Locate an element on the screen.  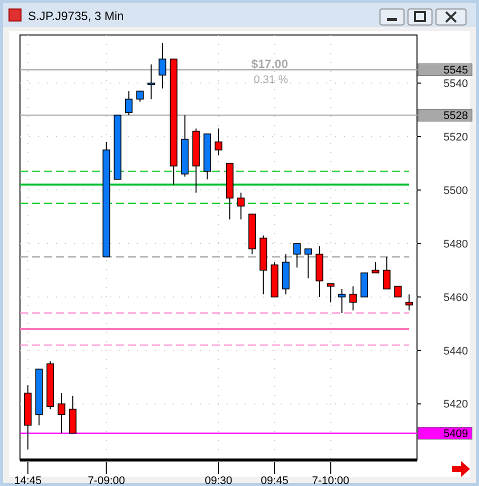
chart-title: S.JP.J9735, 3 Min is located at coordinates (76, 16).